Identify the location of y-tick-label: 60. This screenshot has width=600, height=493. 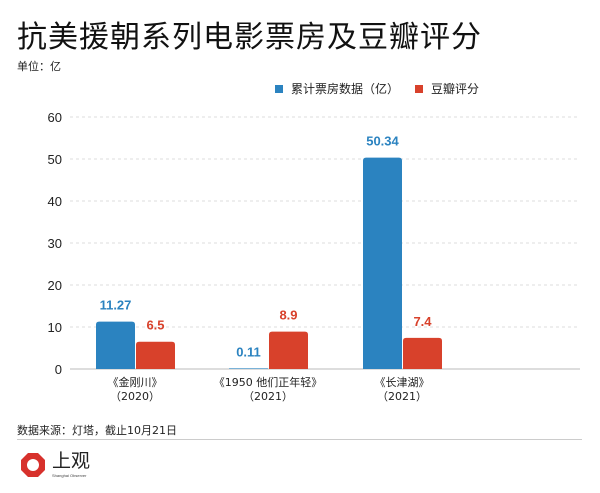
(55, 117).